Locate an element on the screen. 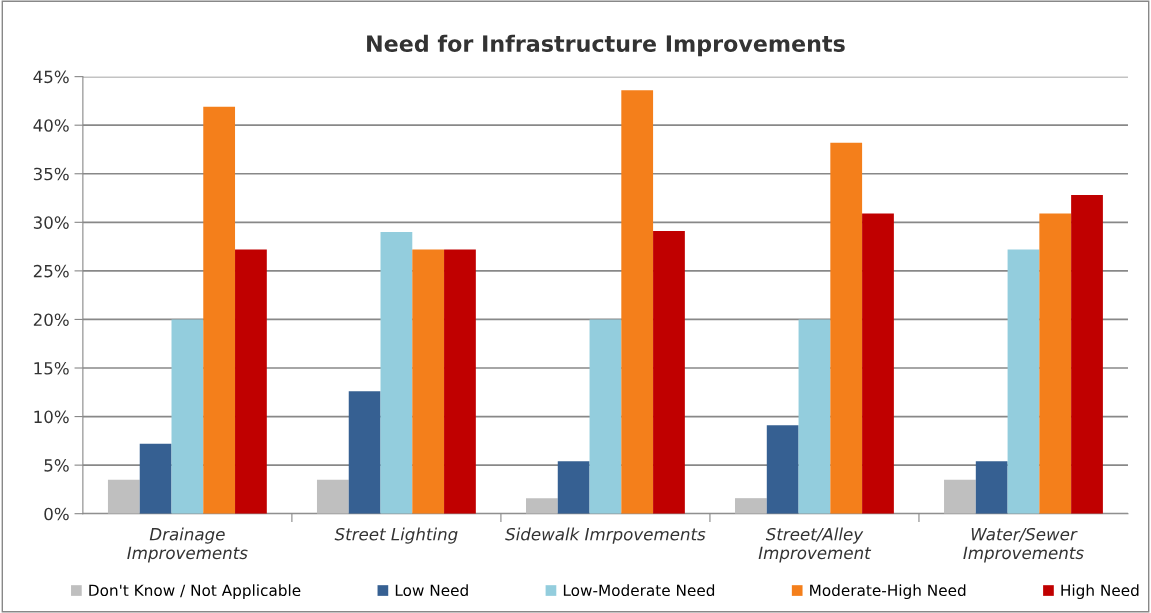 This screenshot has height=613, width=1151. y-tick-label: 0% is located at coordinates (56, 514).